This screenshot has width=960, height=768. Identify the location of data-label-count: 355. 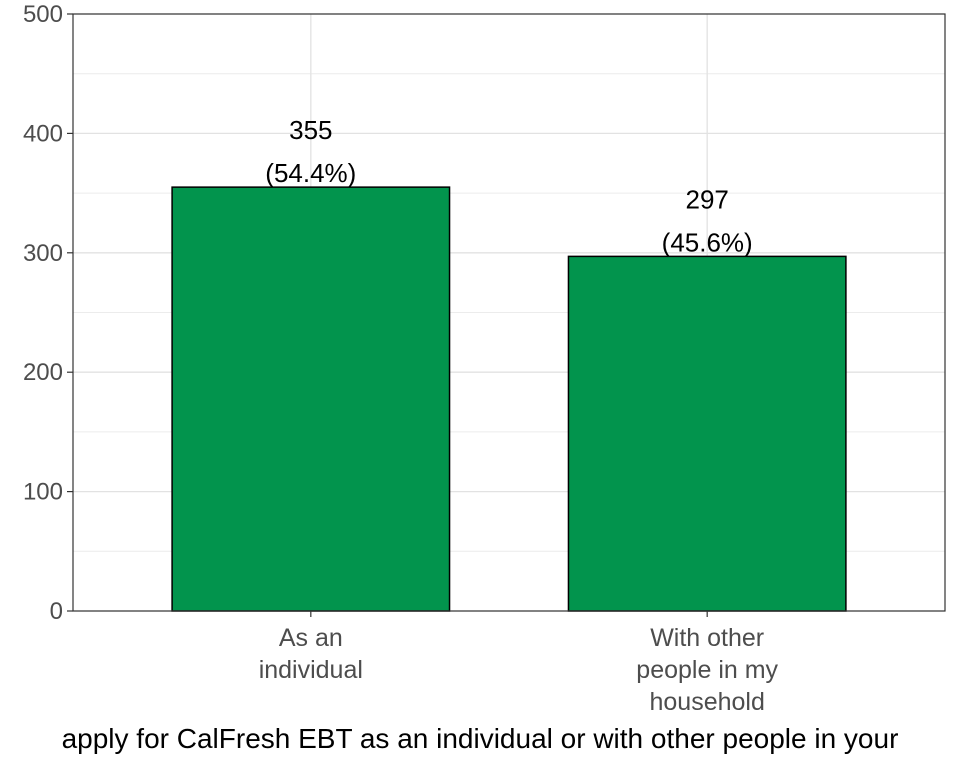
(310, 130).